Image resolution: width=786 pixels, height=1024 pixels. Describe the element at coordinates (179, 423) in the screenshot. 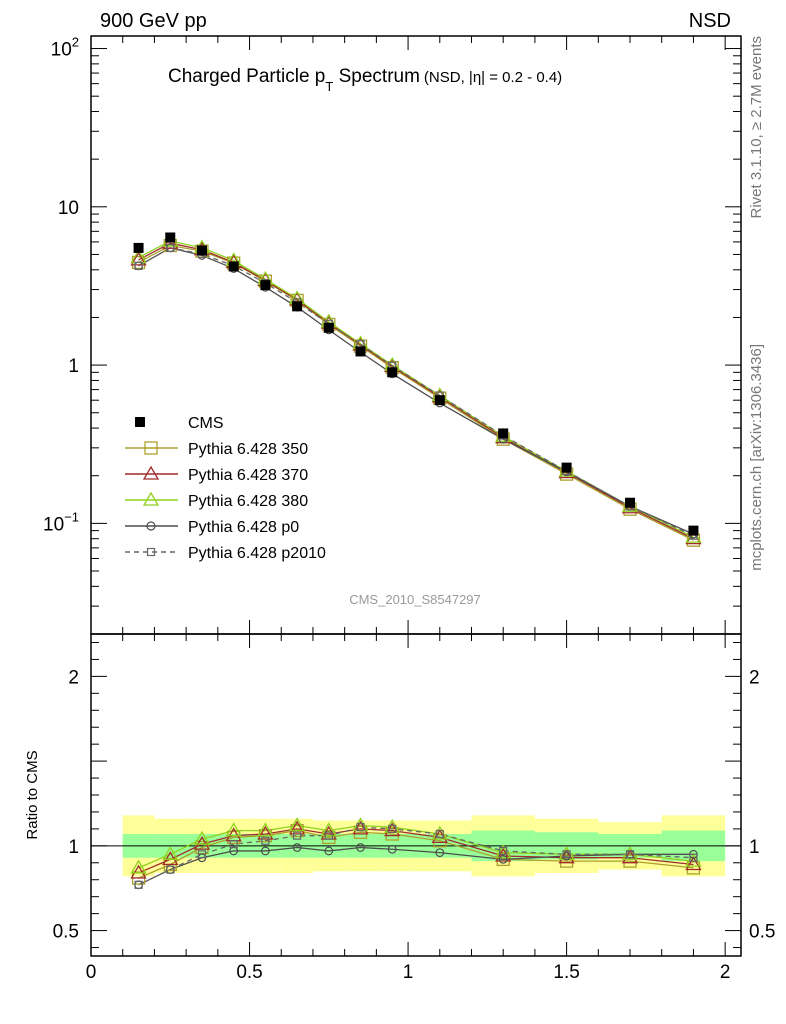

I see `legend-item-cms: CMS` at that location.